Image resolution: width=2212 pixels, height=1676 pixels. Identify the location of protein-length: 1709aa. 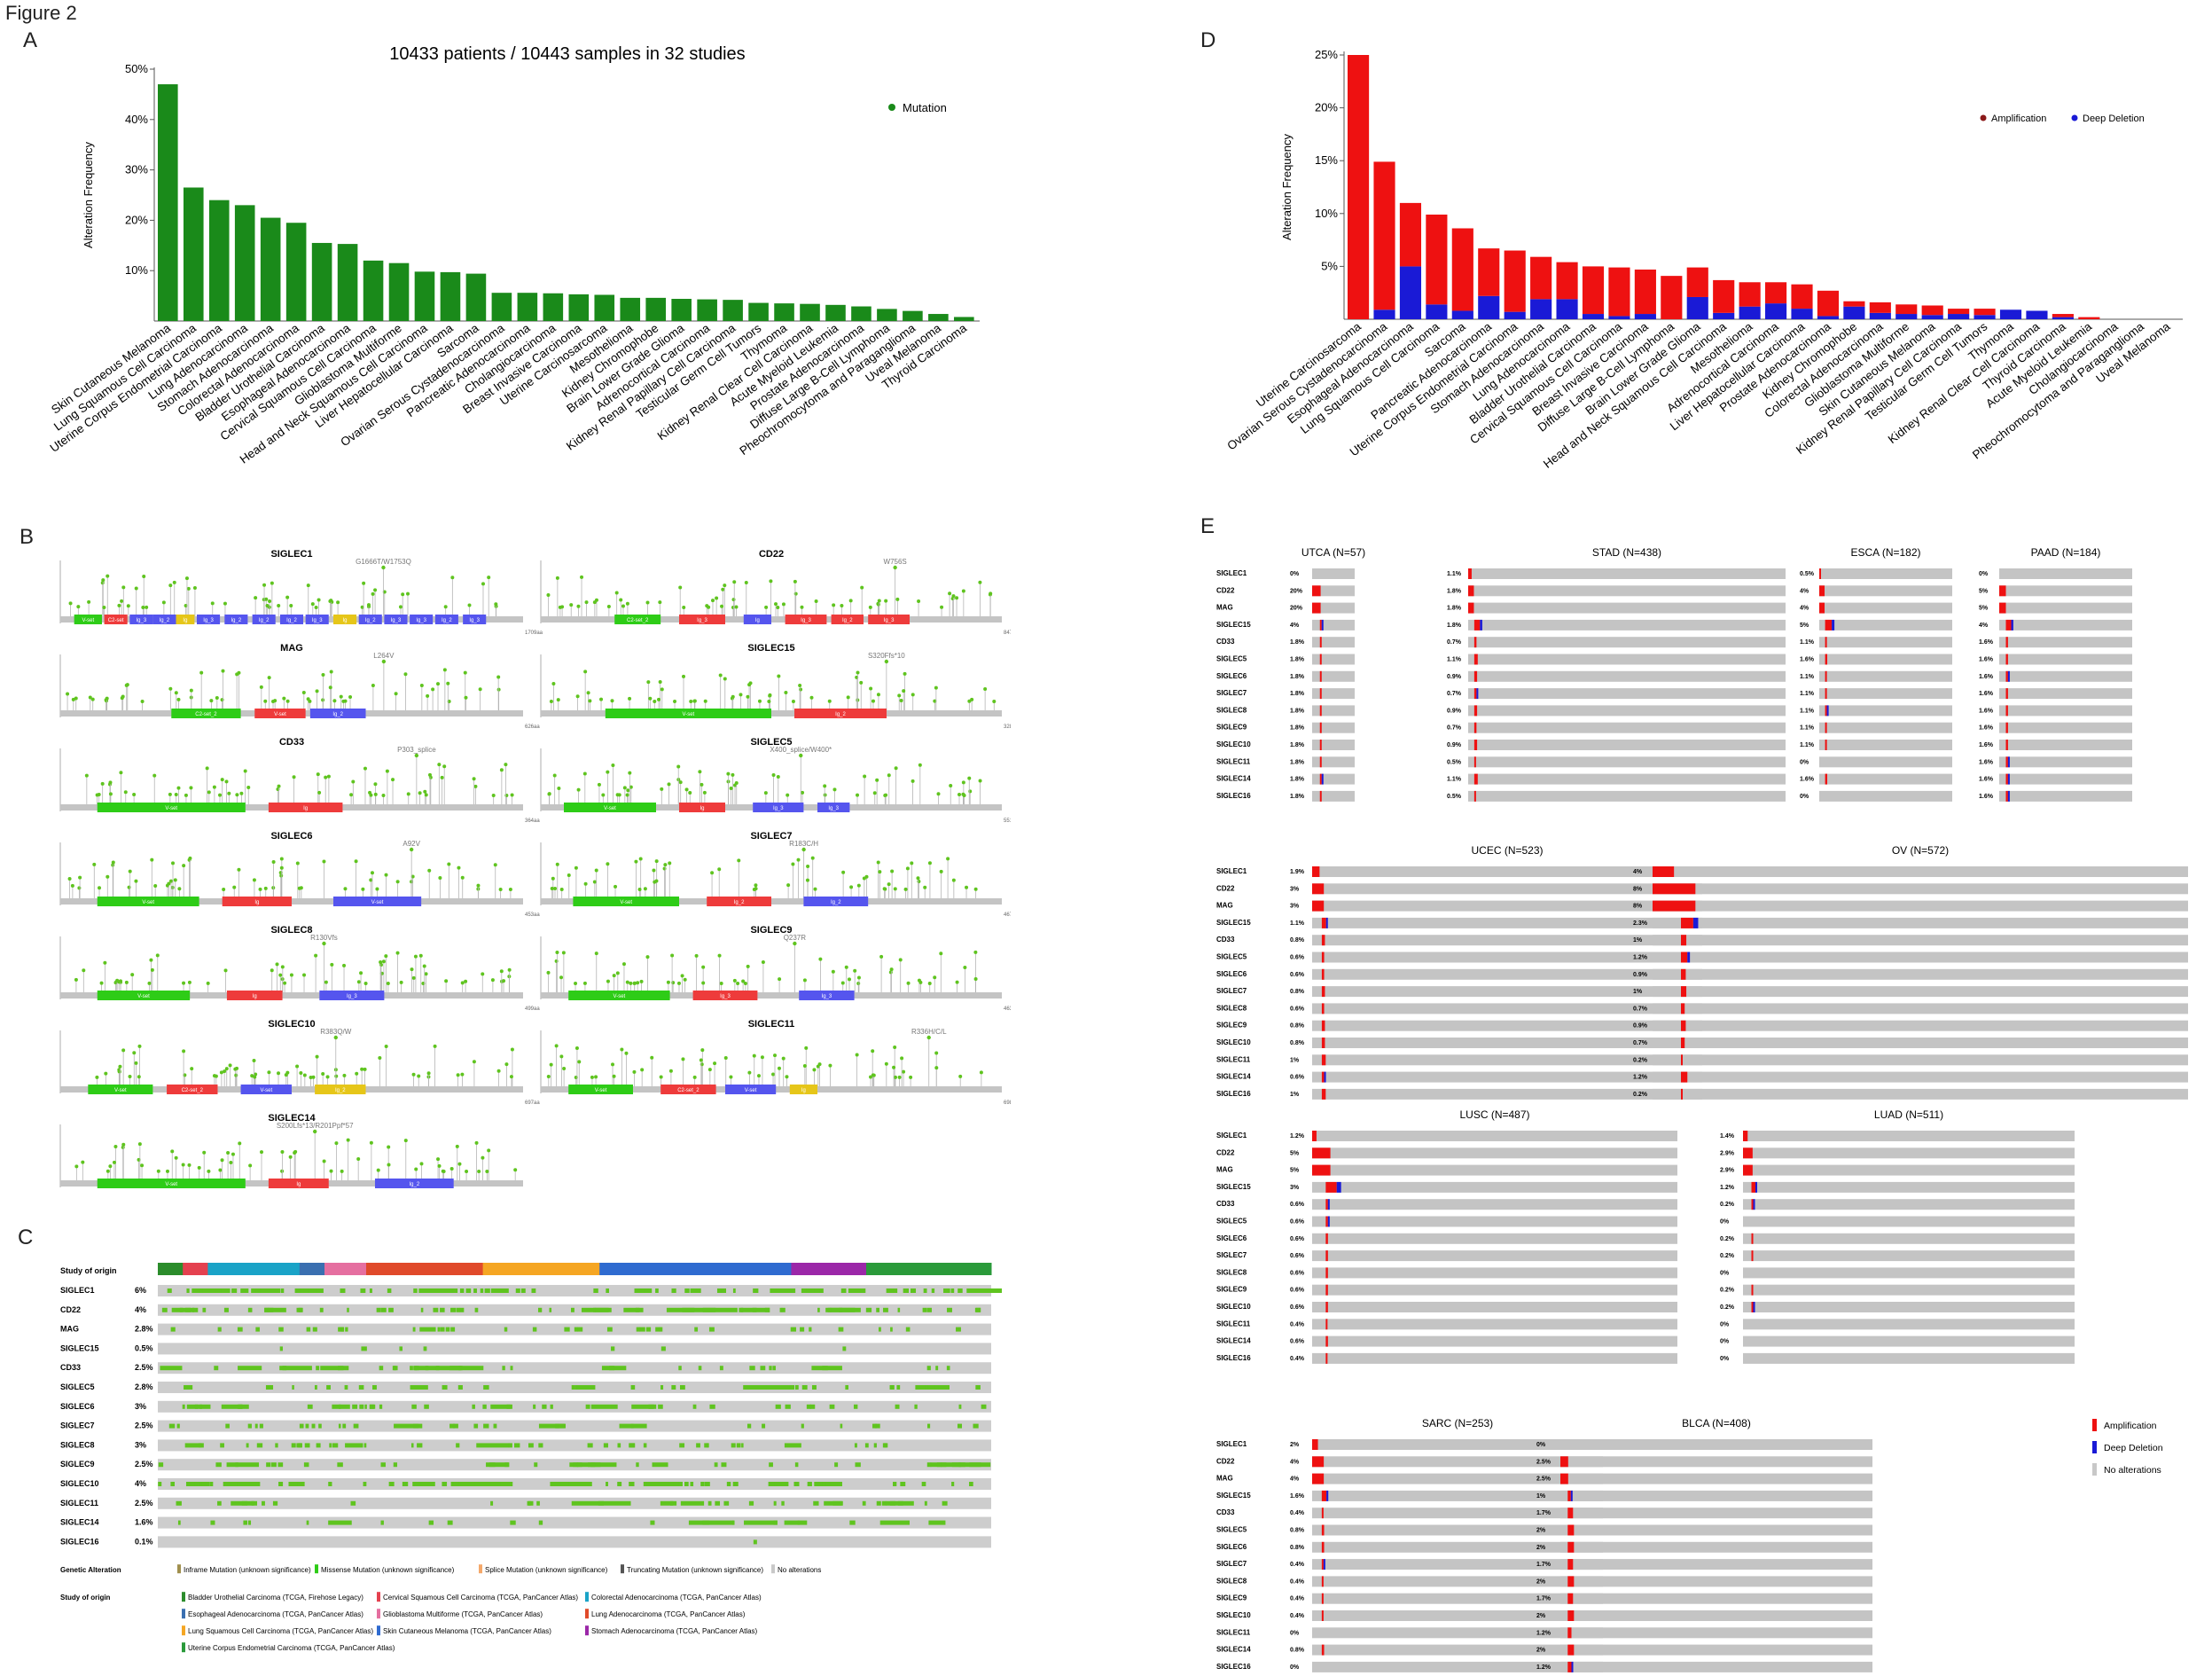
(534, 633).